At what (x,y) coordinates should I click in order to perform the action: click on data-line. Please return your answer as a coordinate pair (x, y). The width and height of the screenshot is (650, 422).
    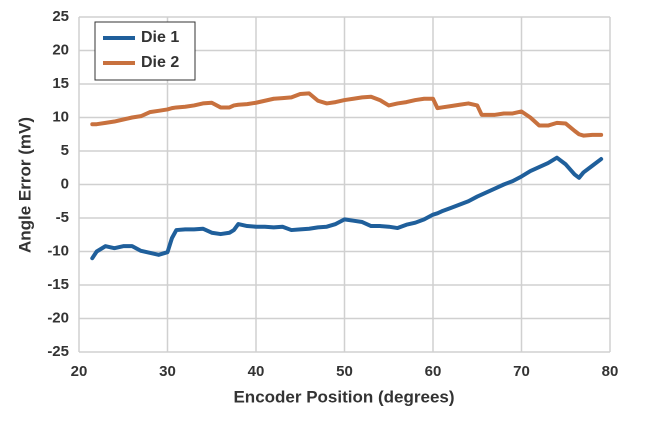
    Looking at the image, I should click on (347, 114).